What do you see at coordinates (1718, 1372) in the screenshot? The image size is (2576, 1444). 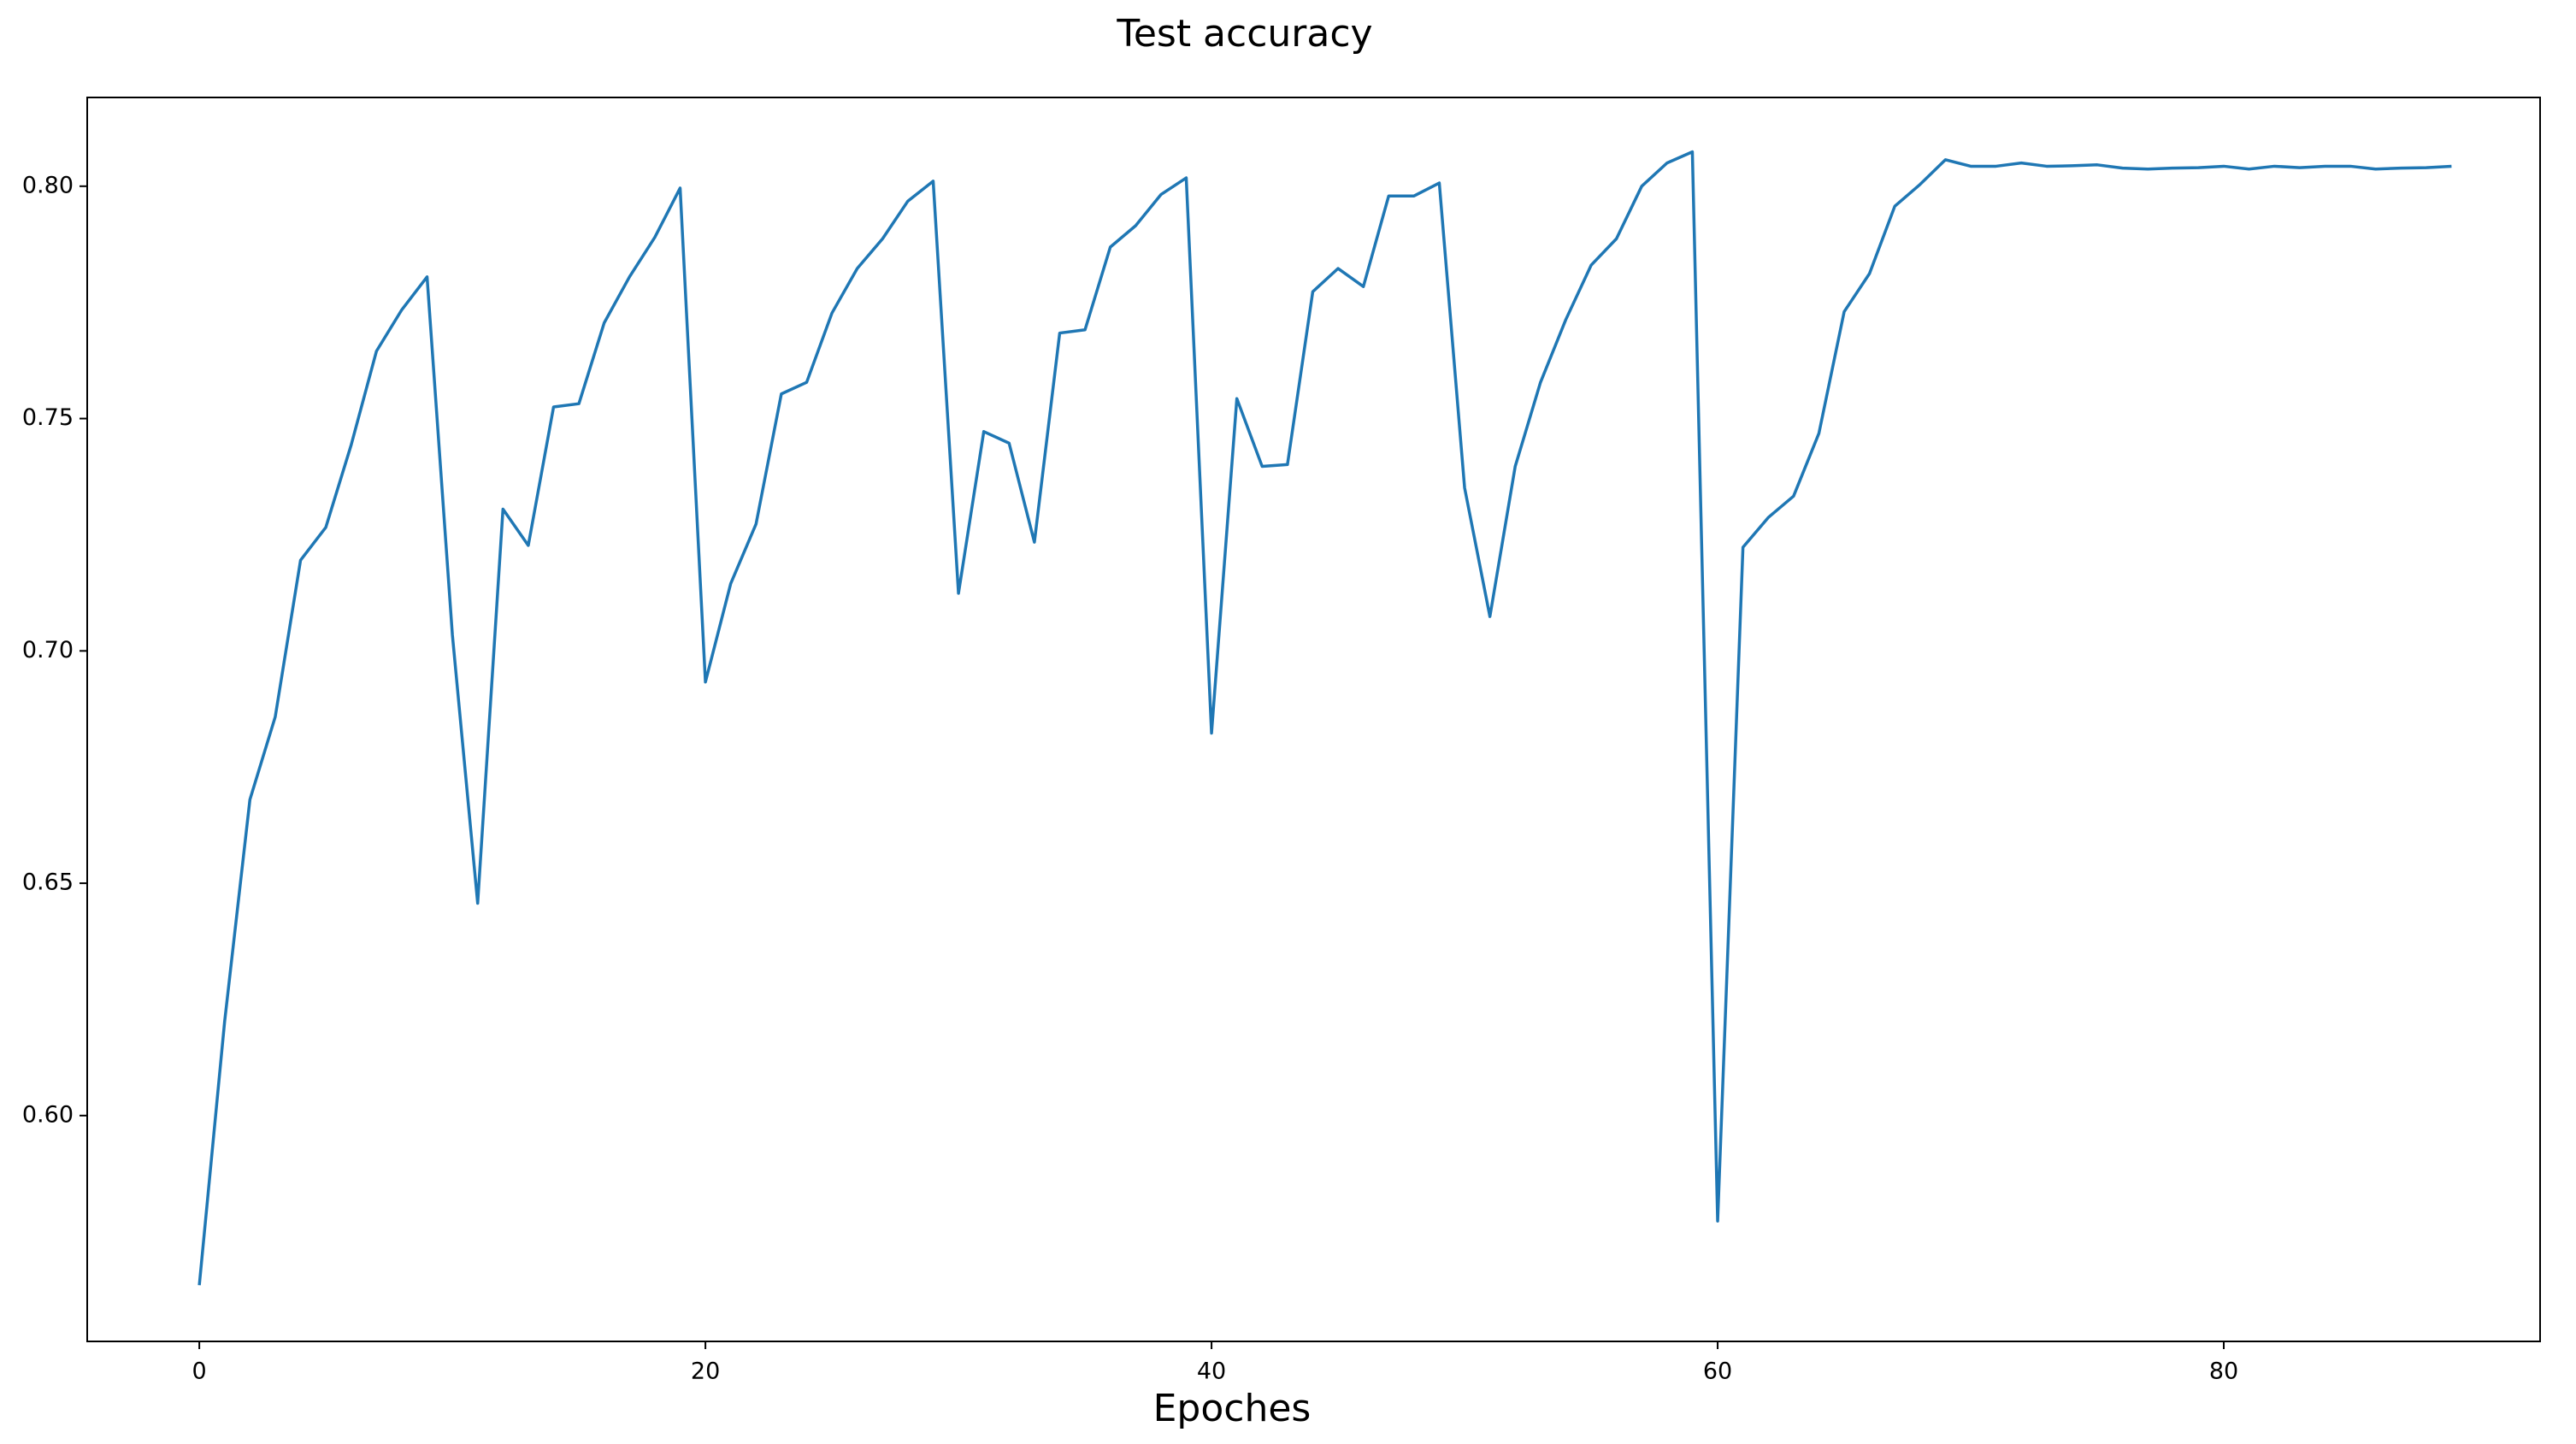 I see `x-tick-label: 60` at bounding box center [1718, 1372].